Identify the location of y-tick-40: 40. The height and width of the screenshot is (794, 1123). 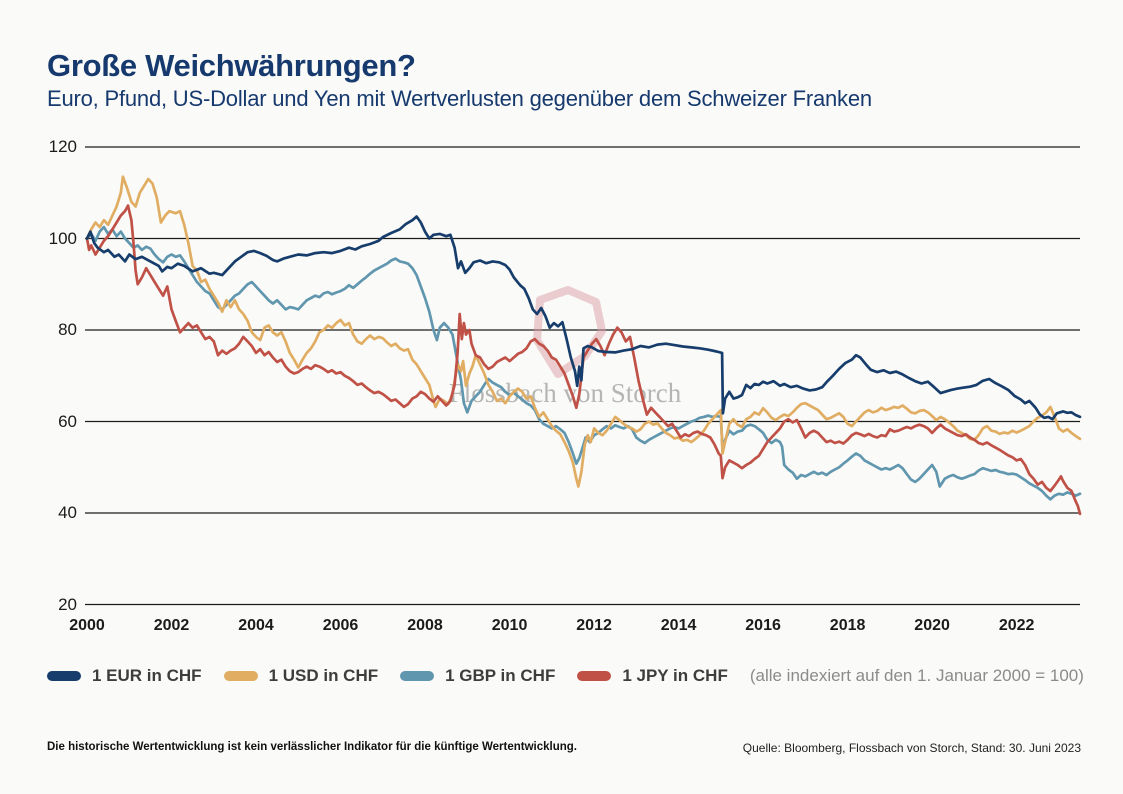
(67, 512).